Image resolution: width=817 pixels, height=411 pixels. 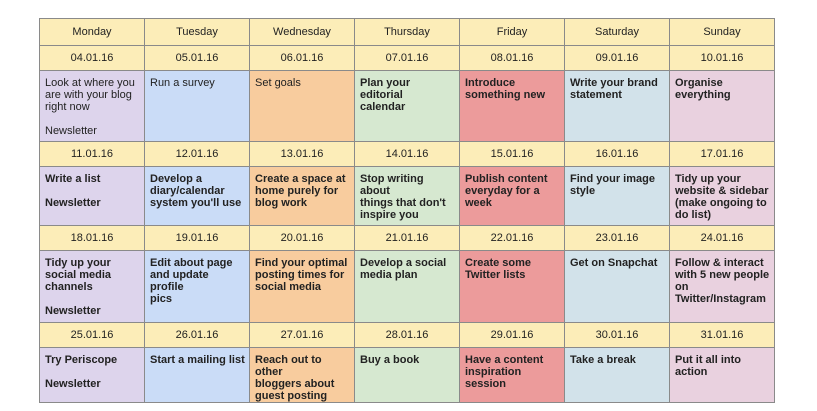 I want to click on task-cell: Publish content everyday for a week, so click(x=512, y=196).